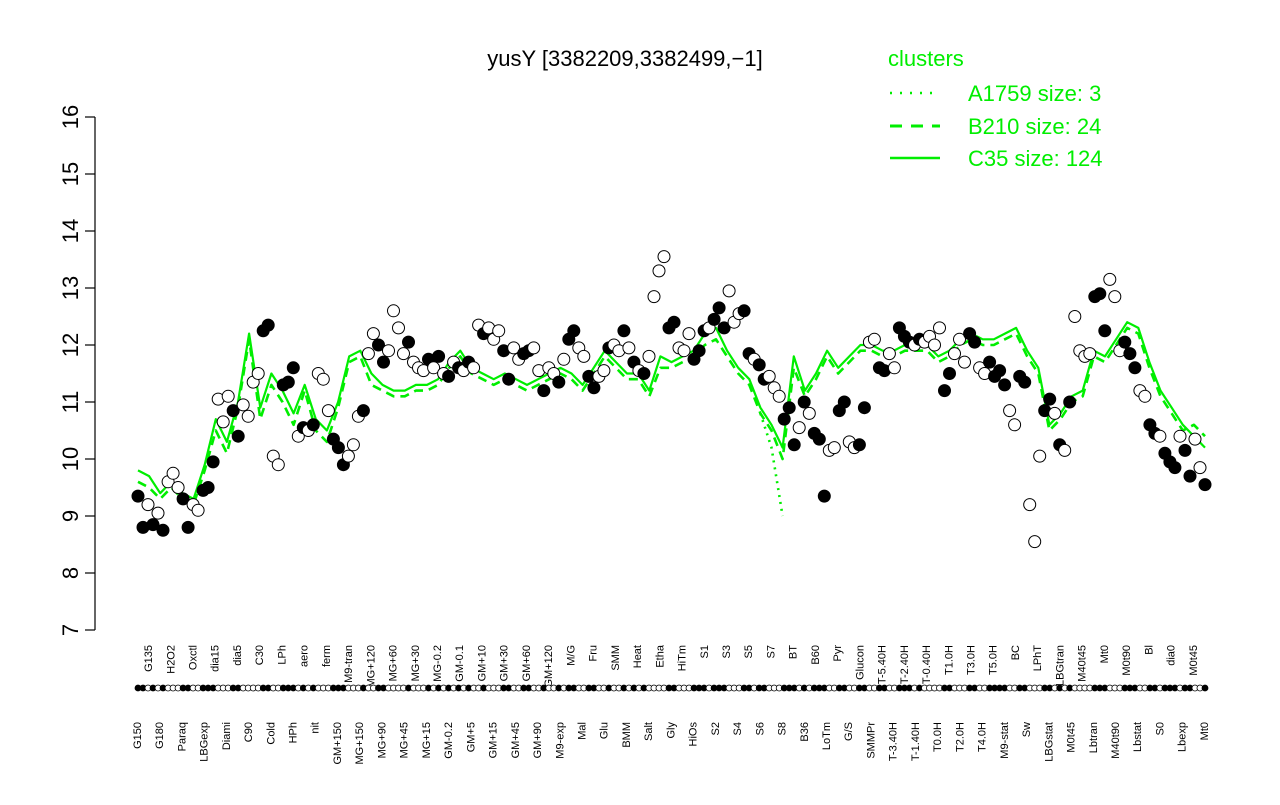 This screenshot has width=1280, height=805. Describe the element at coordinates (138, 735) in the screenshot. I see `x-tick-label: G150` at that location.